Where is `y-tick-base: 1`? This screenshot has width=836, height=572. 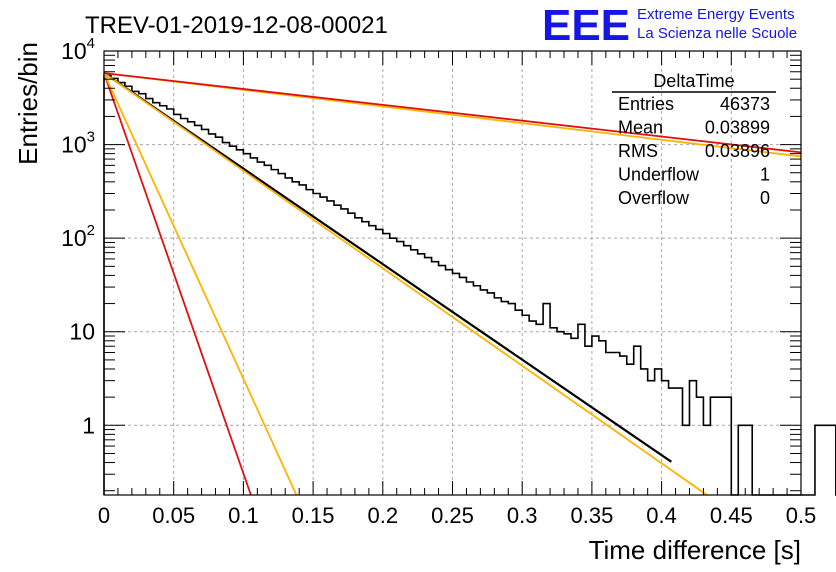
y-tick-base: 1 is located at coordinates (88, 425).